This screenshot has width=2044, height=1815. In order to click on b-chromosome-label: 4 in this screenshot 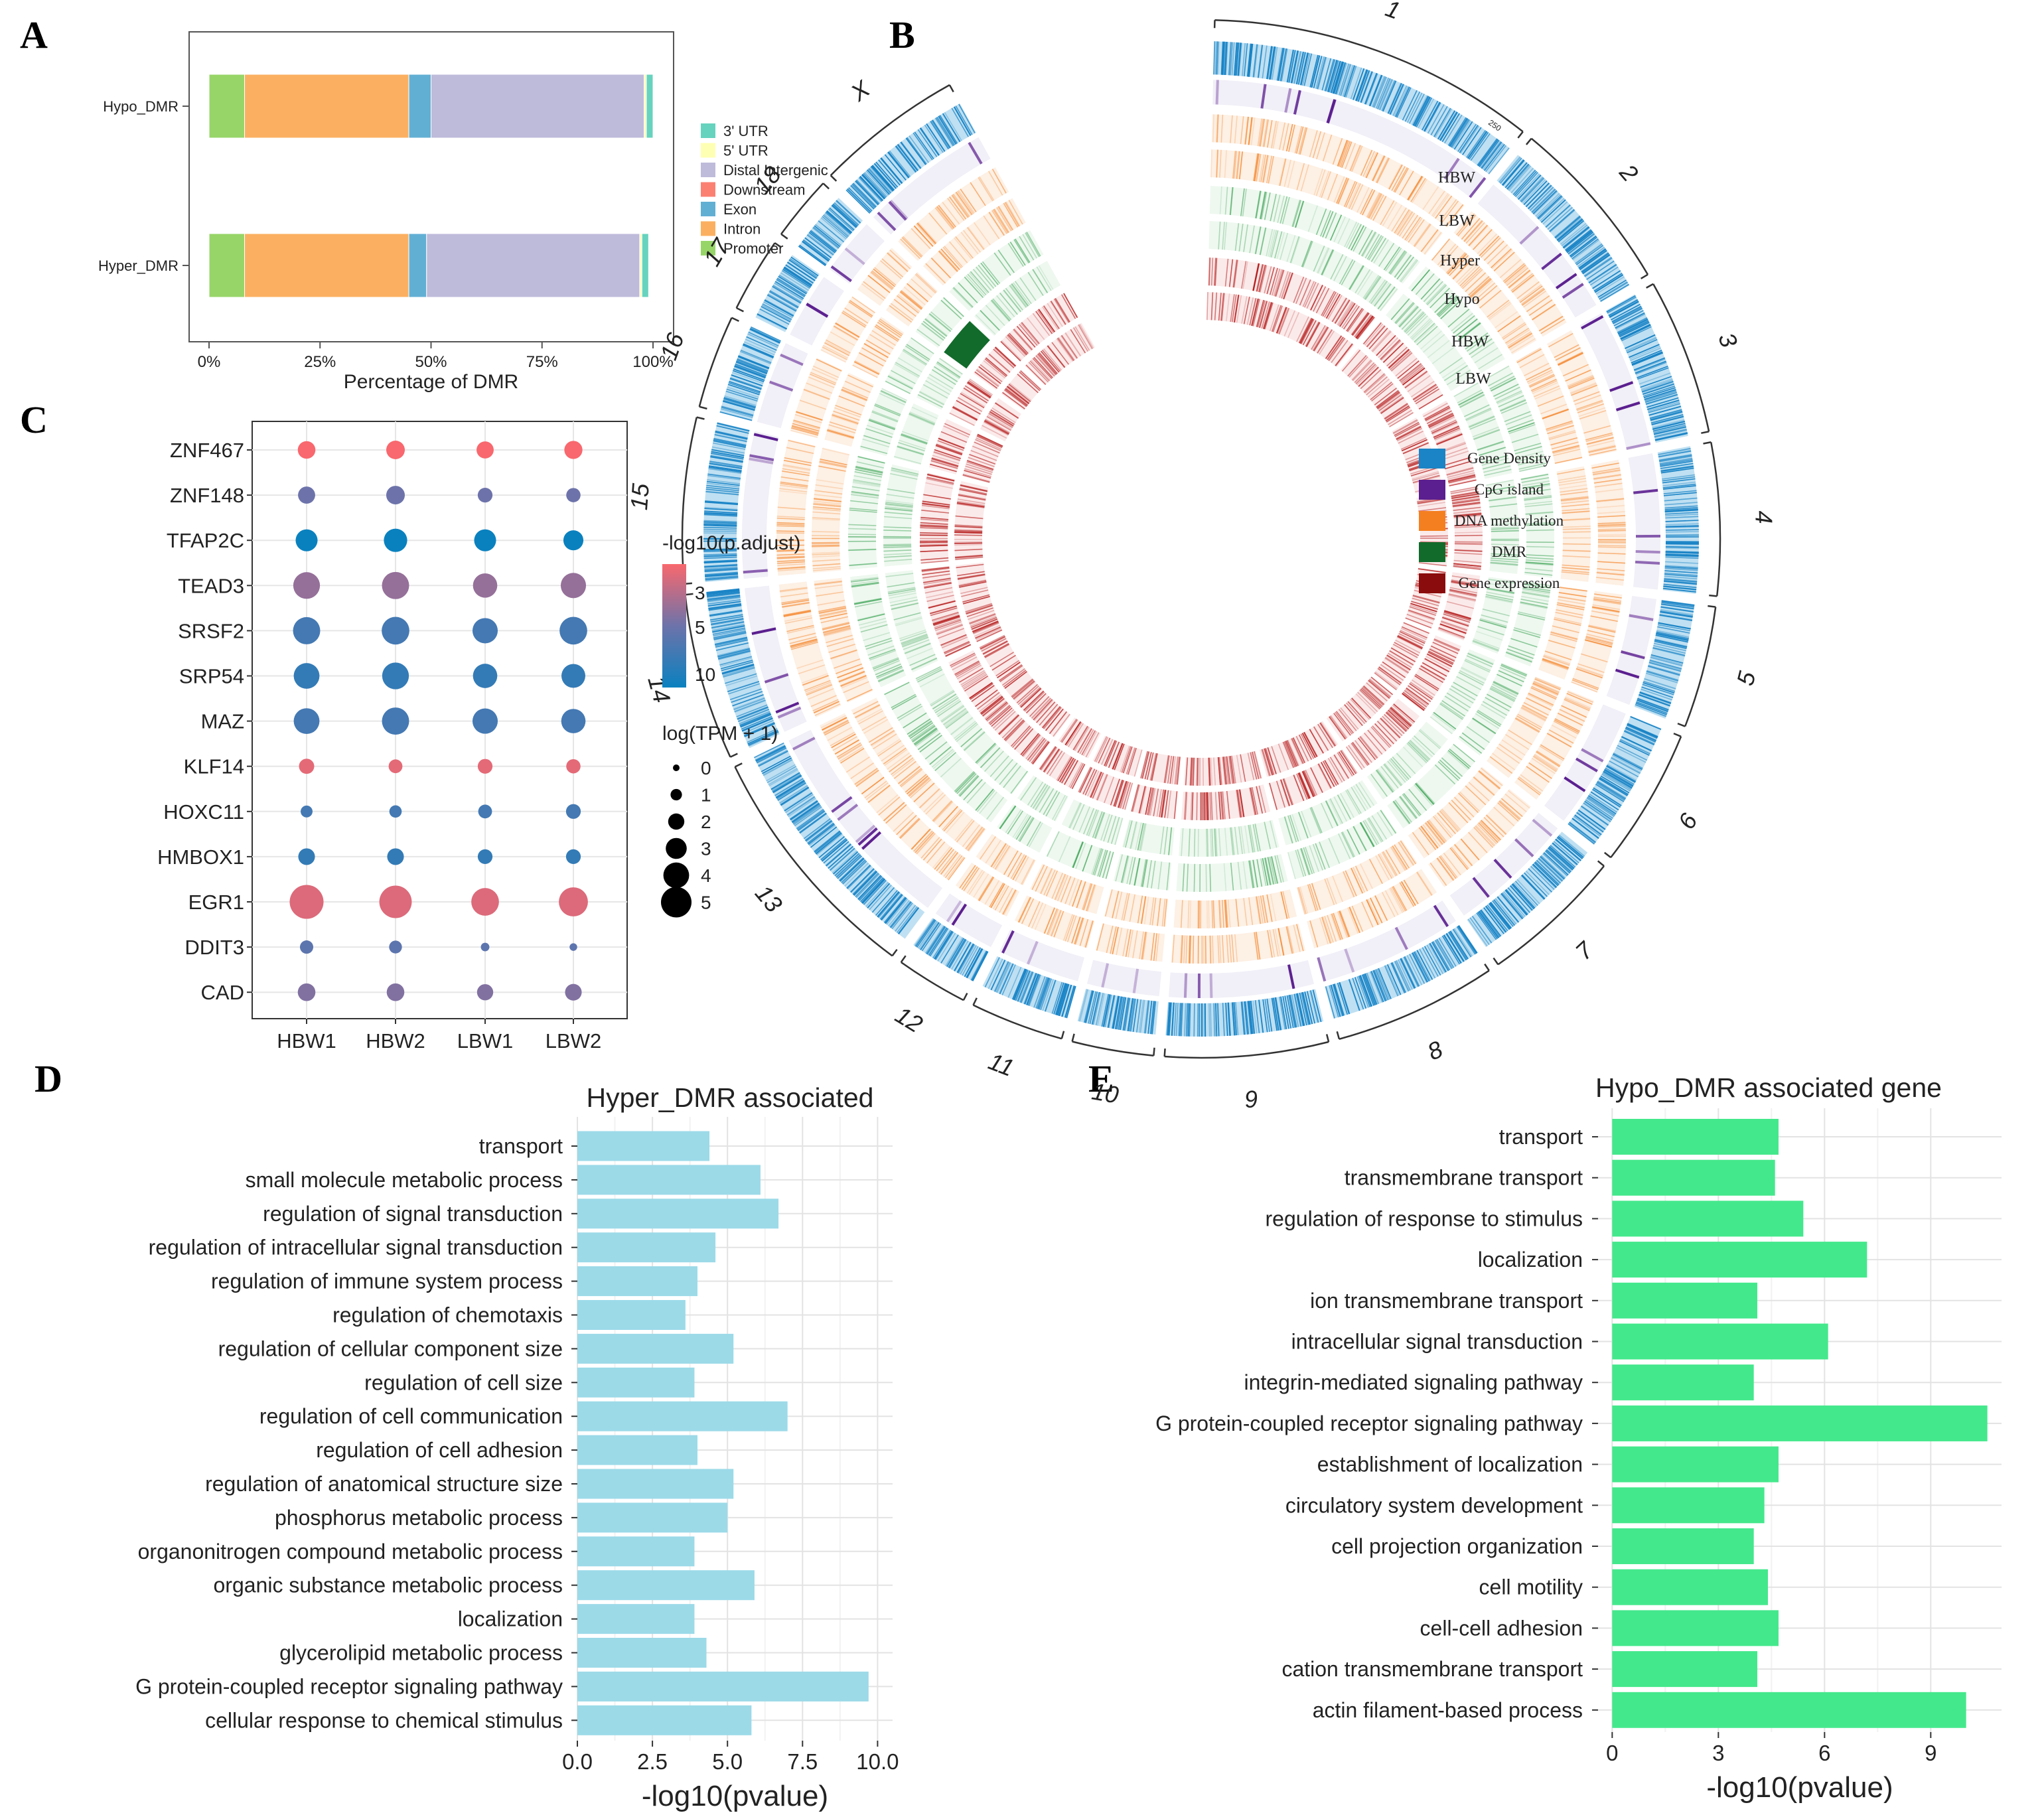, I will do `click(1764, 517)`.